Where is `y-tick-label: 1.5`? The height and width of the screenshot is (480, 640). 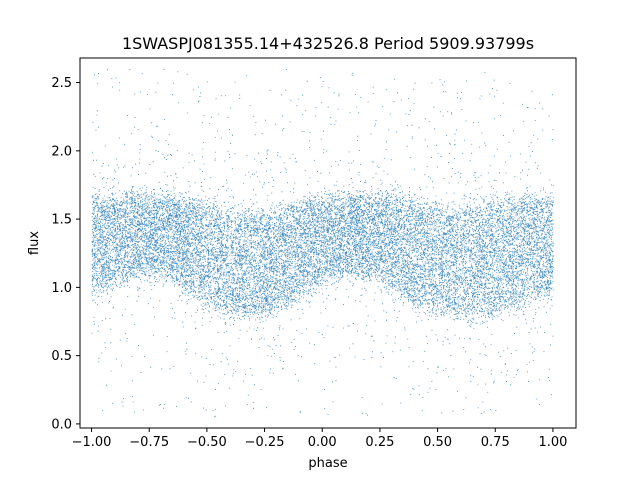 y-tick-label: 1.5 is located at coordinates (61, 220).